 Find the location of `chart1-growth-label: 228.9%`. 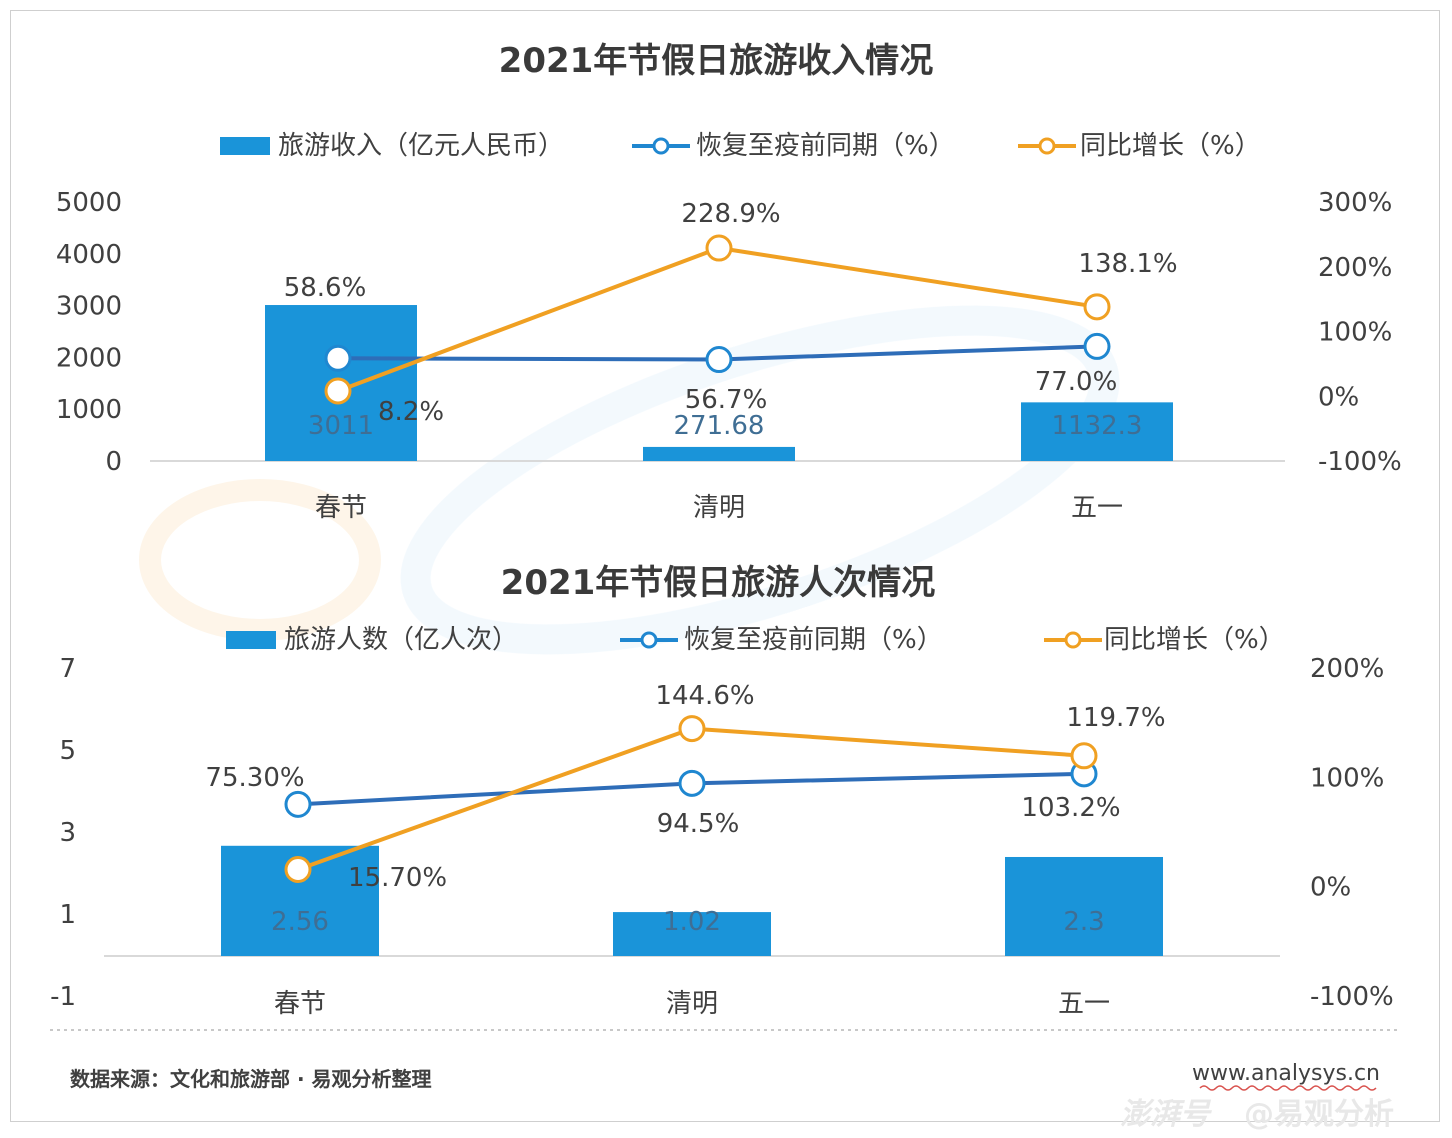

chart1-growth-label: 228.9% is located at coordinates (730, 214).